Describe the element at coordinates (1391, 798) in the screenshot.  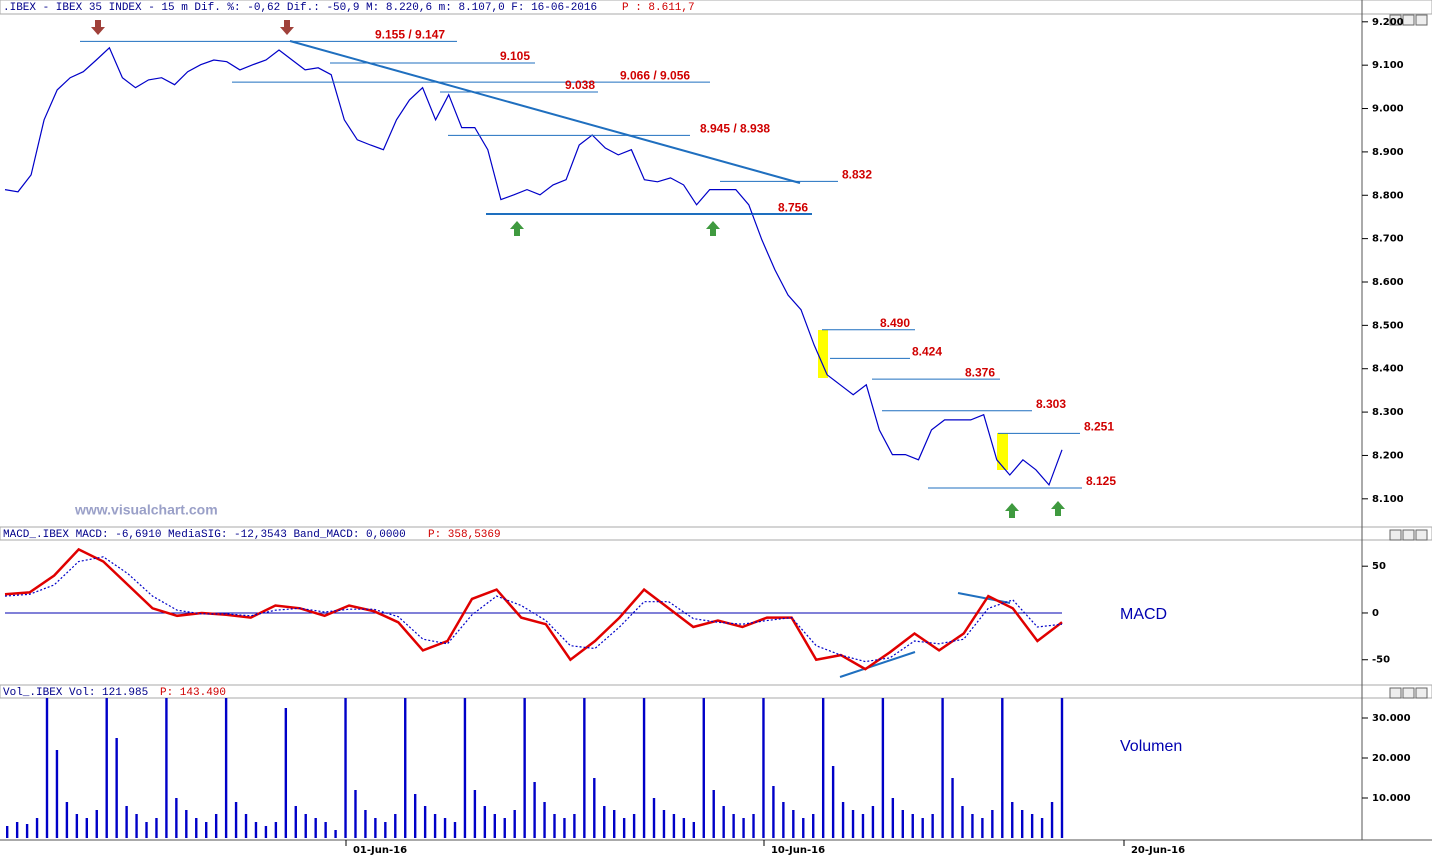
I see `y-tick-label: 10.000` at that location.